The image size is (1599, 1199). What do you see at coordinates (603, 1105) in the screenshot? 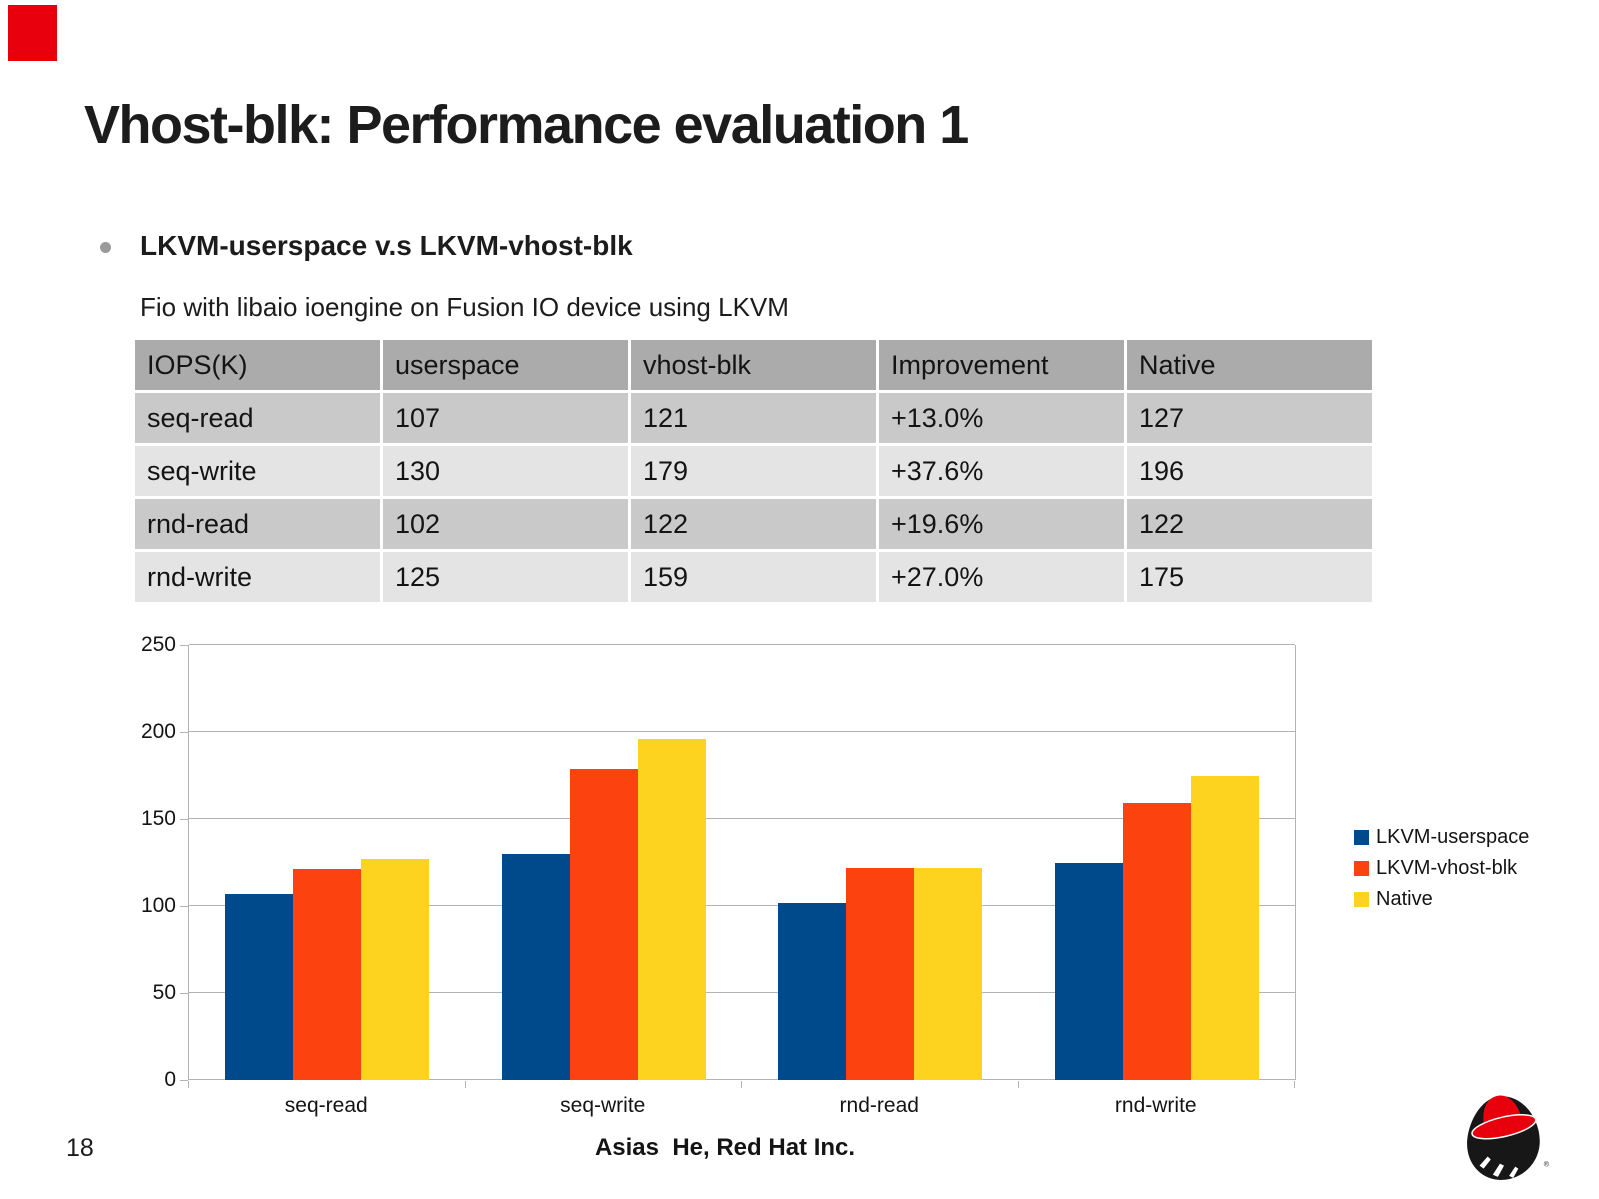
I see `x-axis-label: seq-write` at bounding box center [603, 1105].